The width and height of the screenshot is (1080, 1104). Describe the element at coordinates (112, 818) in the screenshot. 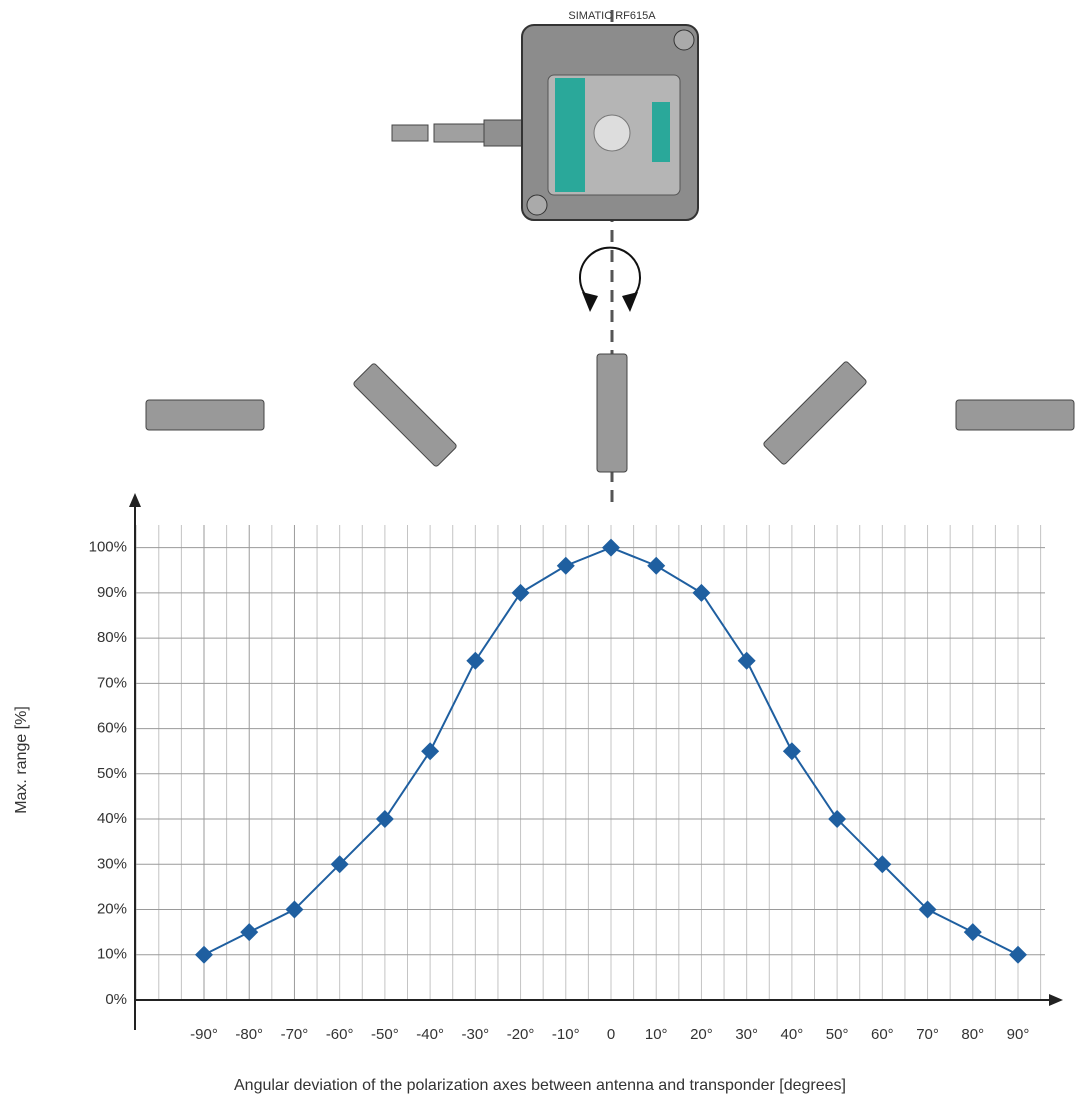

I see `y-tick-label: 40%` at that location.